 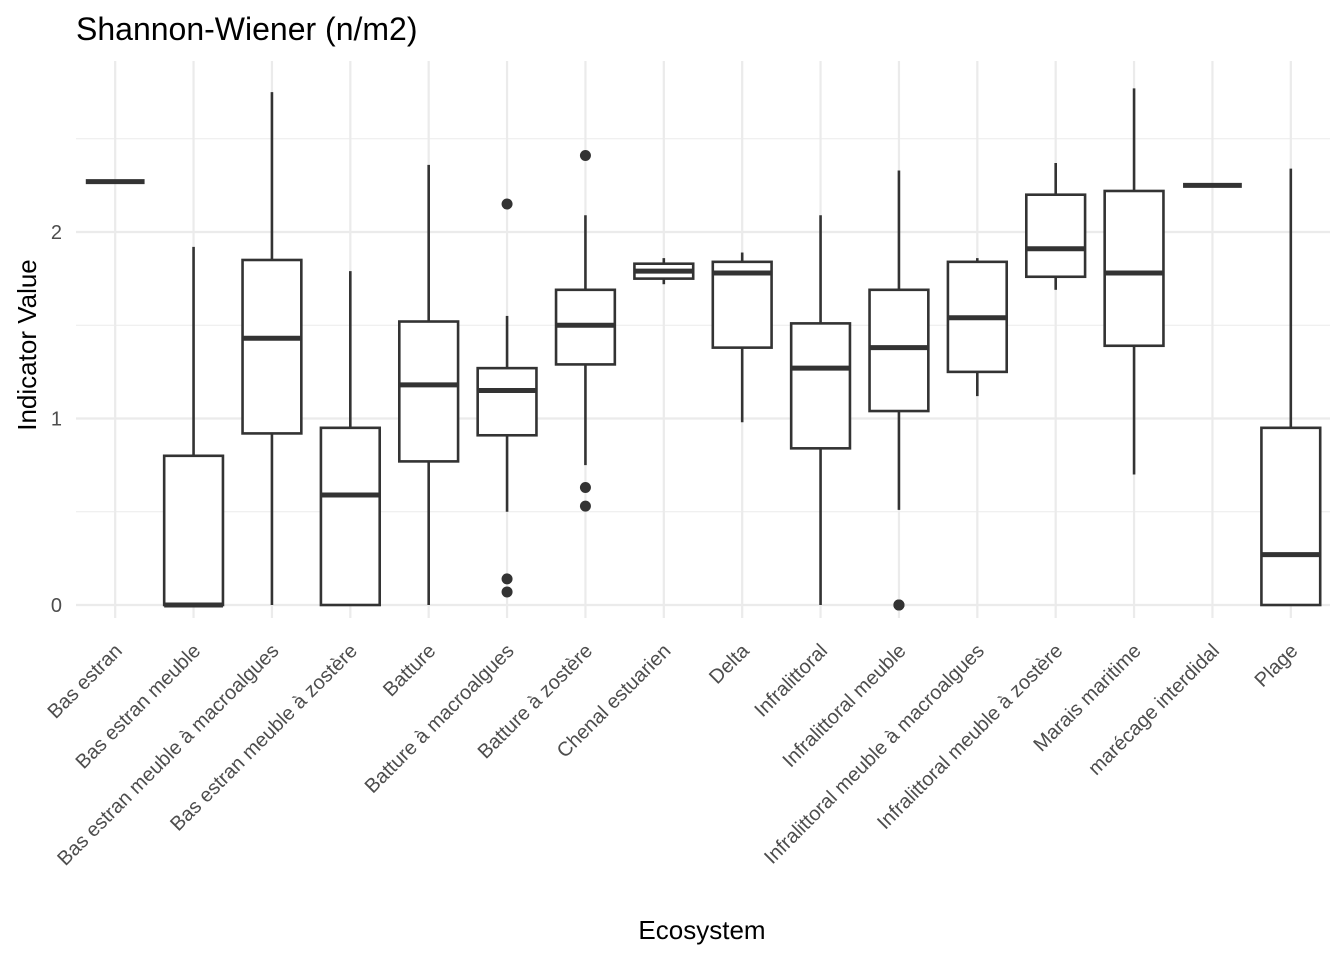 What do you see at coordinates (792, 681) in the screenshot?
I see `x-tick-label: Infralittoral` at bounding box center [792, 681].